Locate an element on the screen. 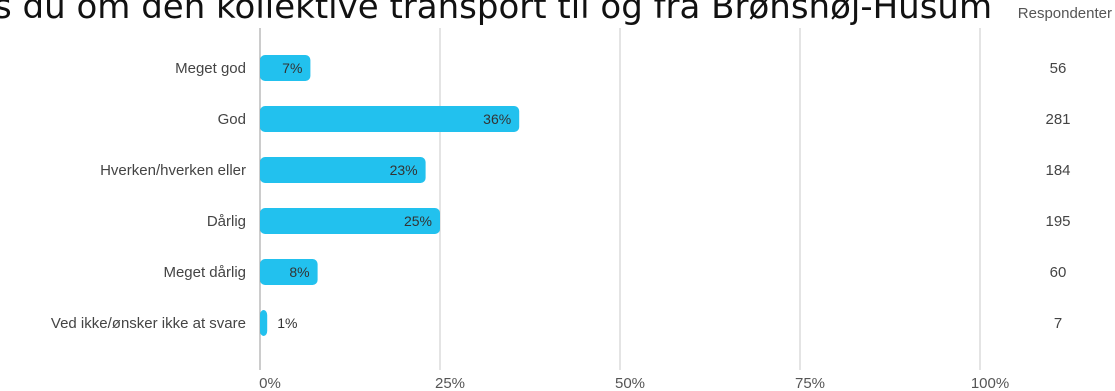  data-label: 23% is located at coordinates (404, 170).